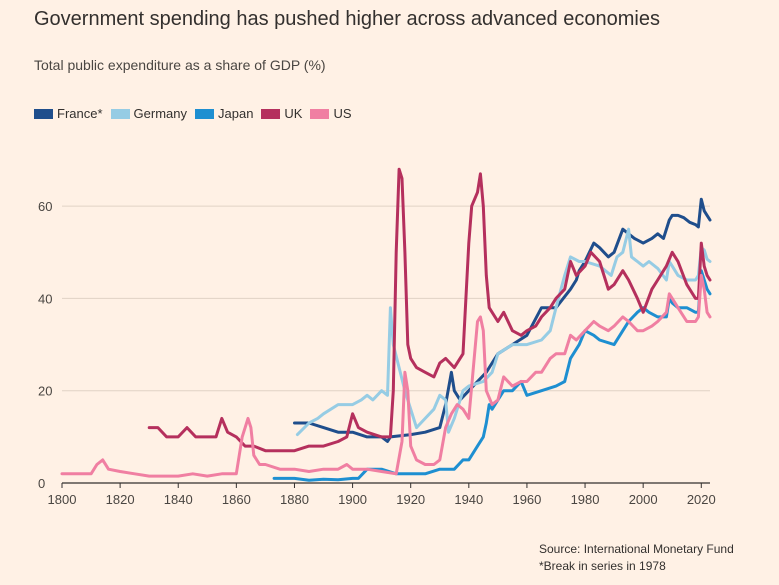  Describe the element at coordinates (468, 499) in the screenshot. I see `x-tick-label: 1940` at that location.